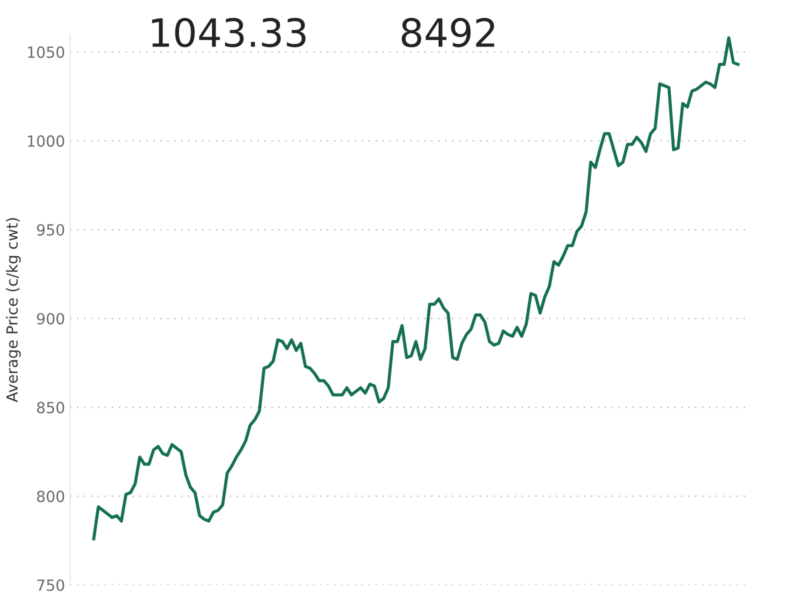 Image resolution: width=787 pixels, height=600 pixels. What do you see at coordinates (448, 33) in the screenshot?
I see `annotation: 8492` at bounding box center [448, 33].